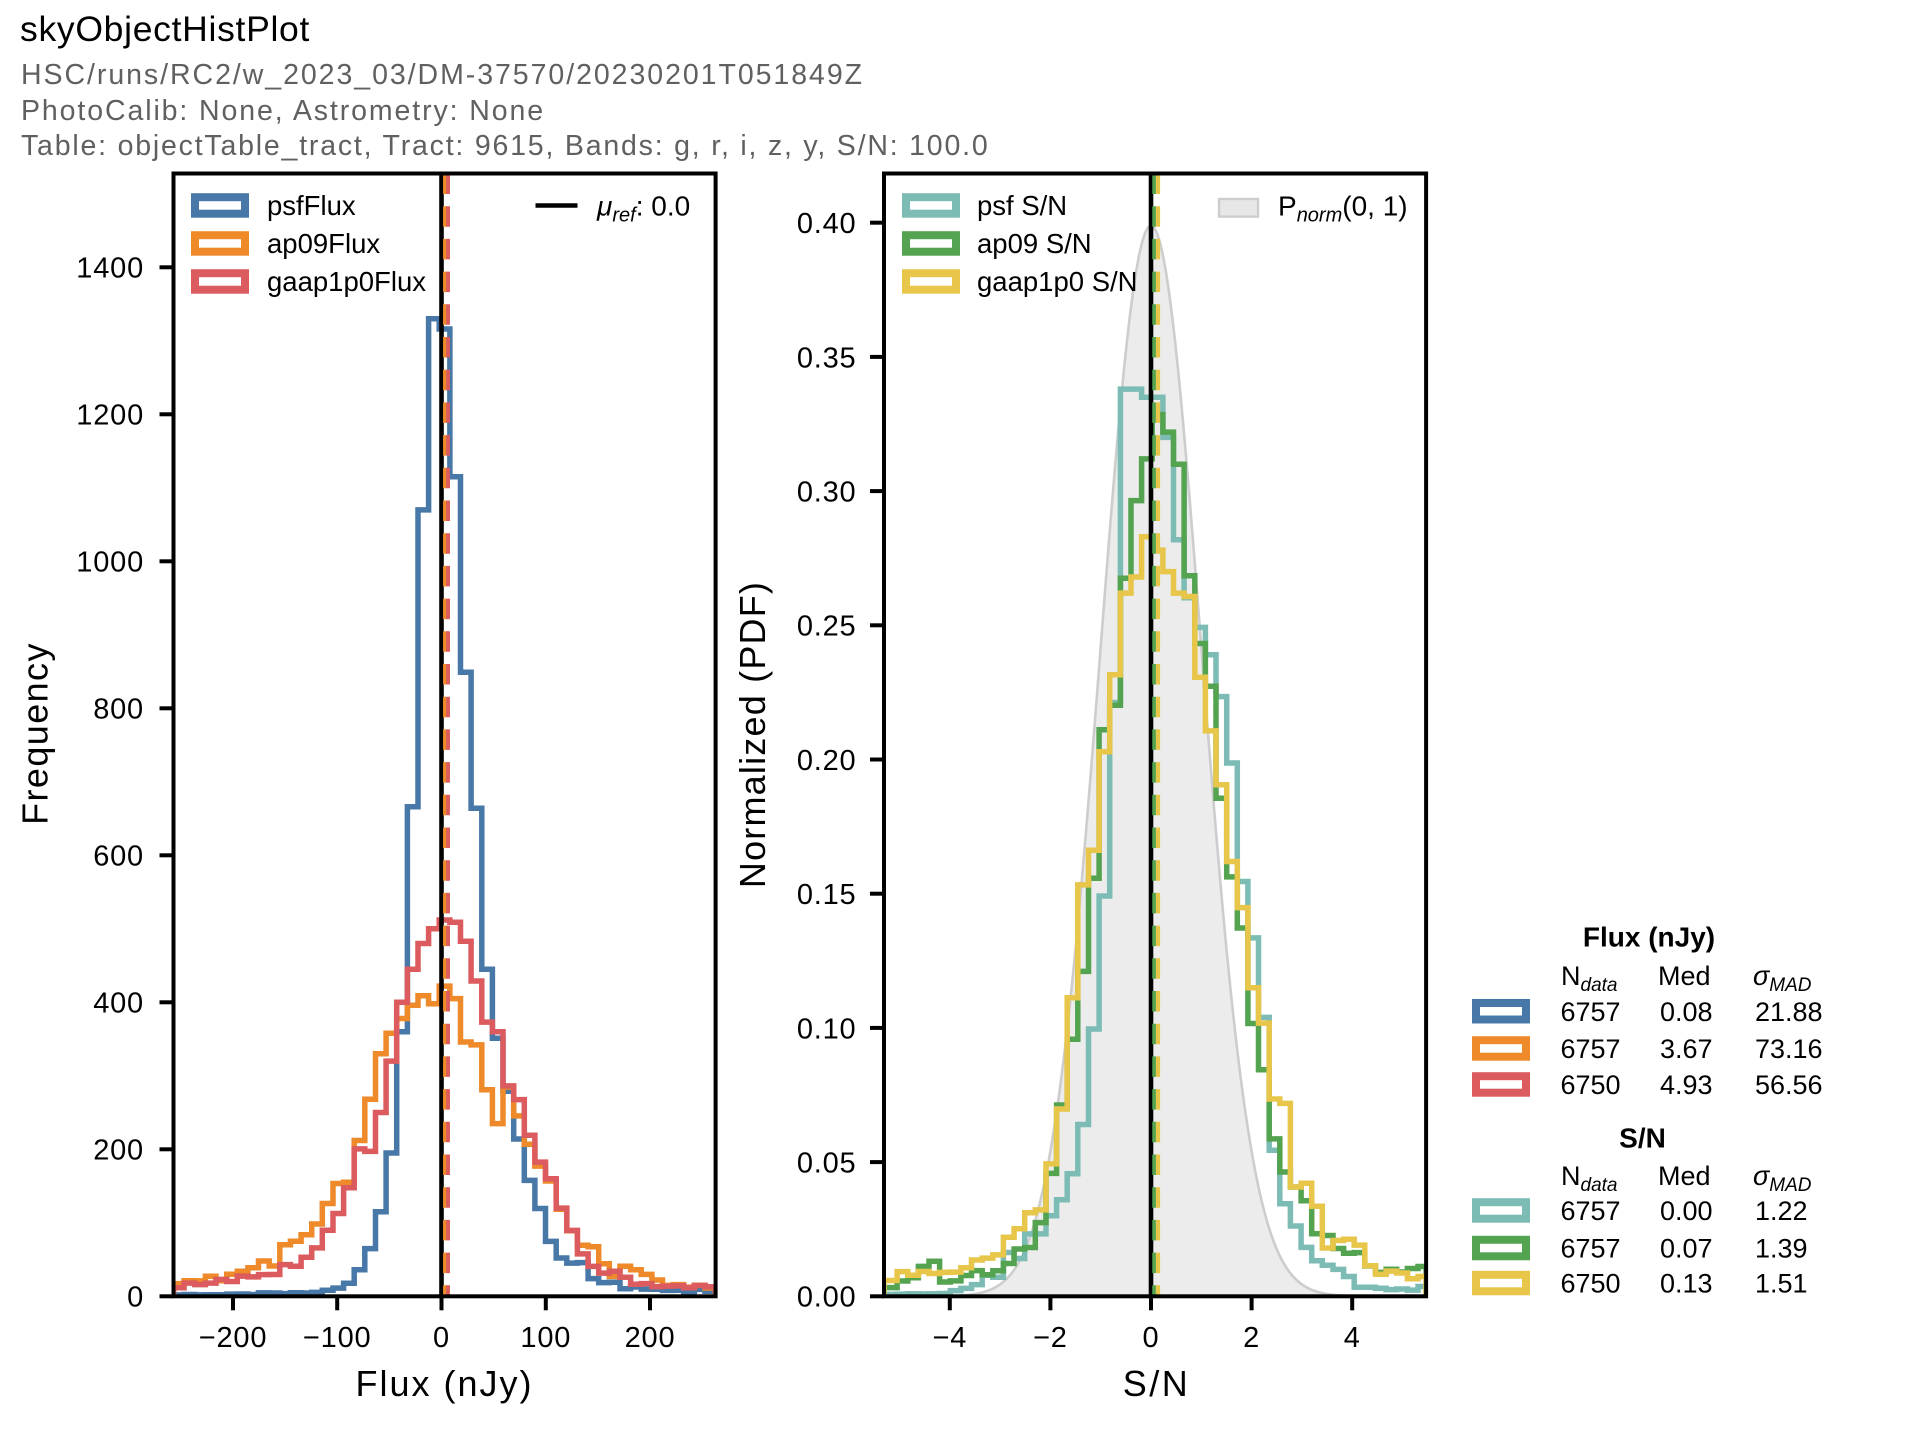 The width and height of the screenshot is (1920, 1440). Describe the element at coordinates (1686, 1284) in the screenshot. I see `svg-text: 0.13` at that location.